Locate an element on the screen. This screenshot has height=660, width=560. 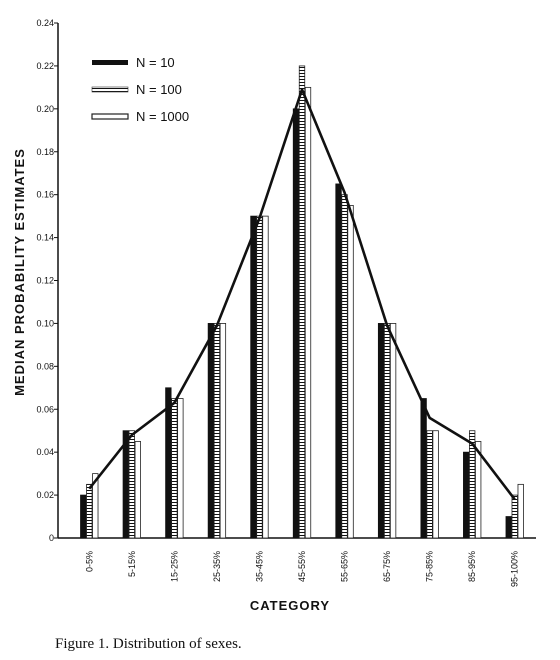
y-tick-label: 0.14 is located at coordinates (45, 238).